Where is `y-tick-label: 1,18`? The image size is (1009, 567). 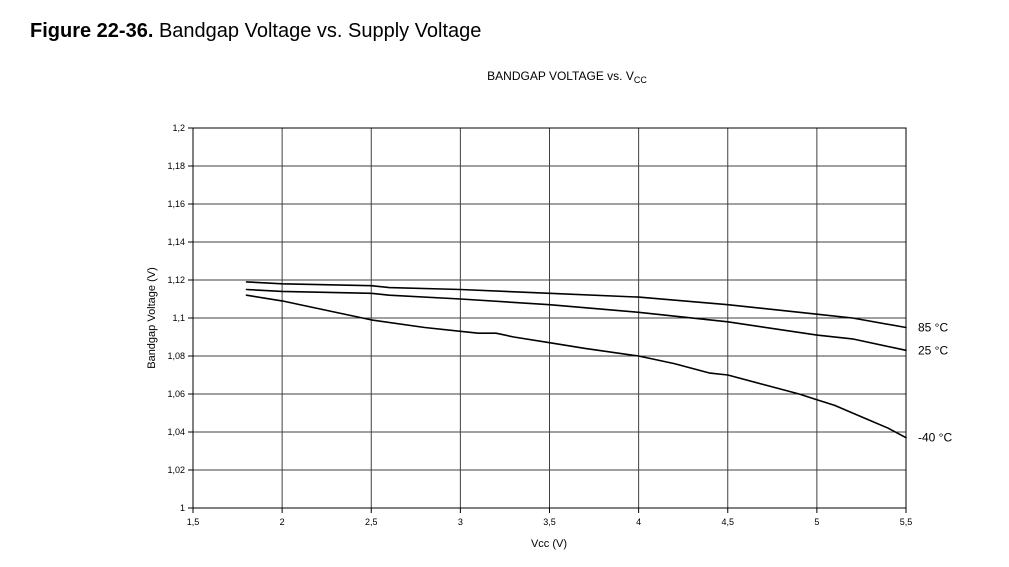 y-tick-label: 1,18 is located at coordinates (176, 166).